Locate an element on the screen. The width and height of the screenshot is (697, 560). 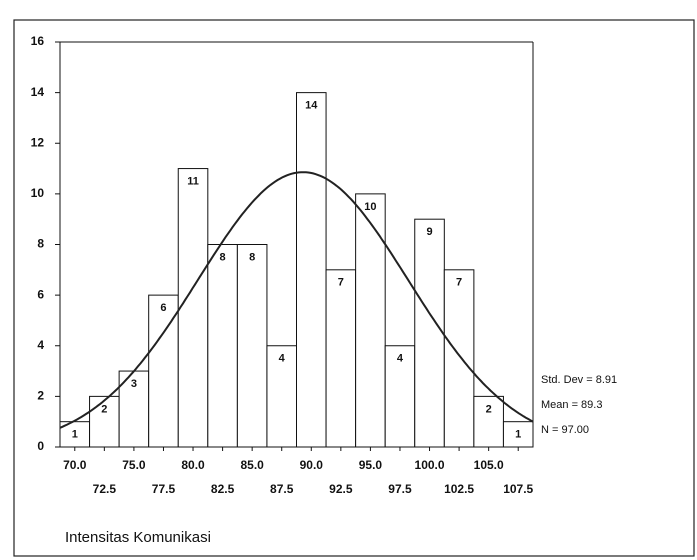
y-tick-label: 0 is located at coordinates (40, 446).